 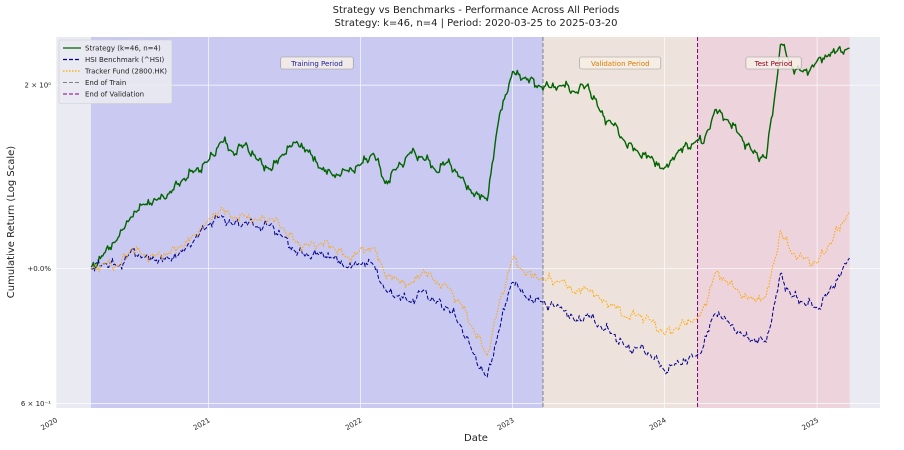 I want to click on period-label-2: Test Period, so click(x=773, y=64).